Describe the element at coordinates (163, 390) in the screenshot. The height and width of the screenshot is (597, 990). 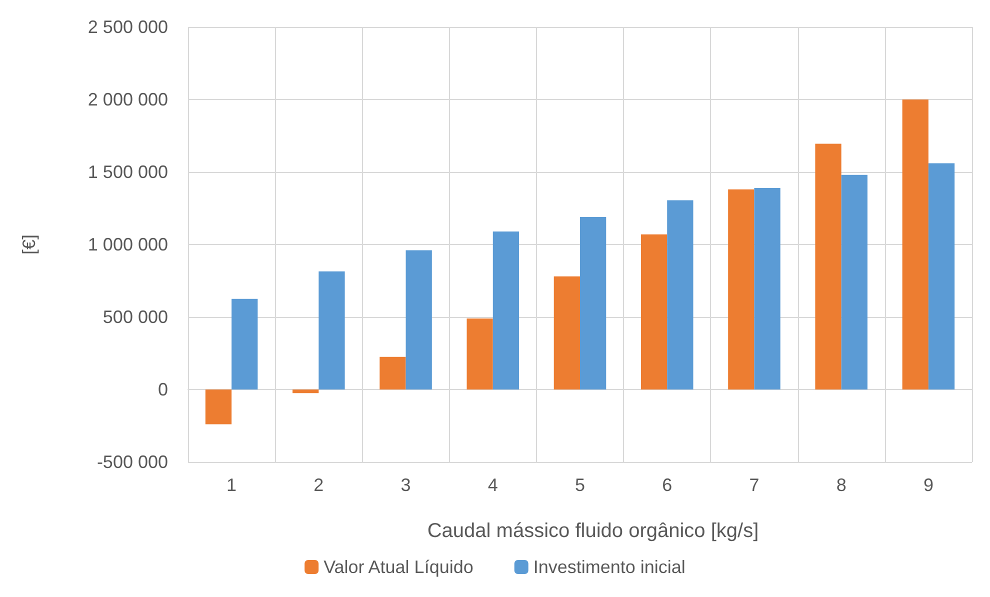
I see `y-tick-label: 0` at that location.